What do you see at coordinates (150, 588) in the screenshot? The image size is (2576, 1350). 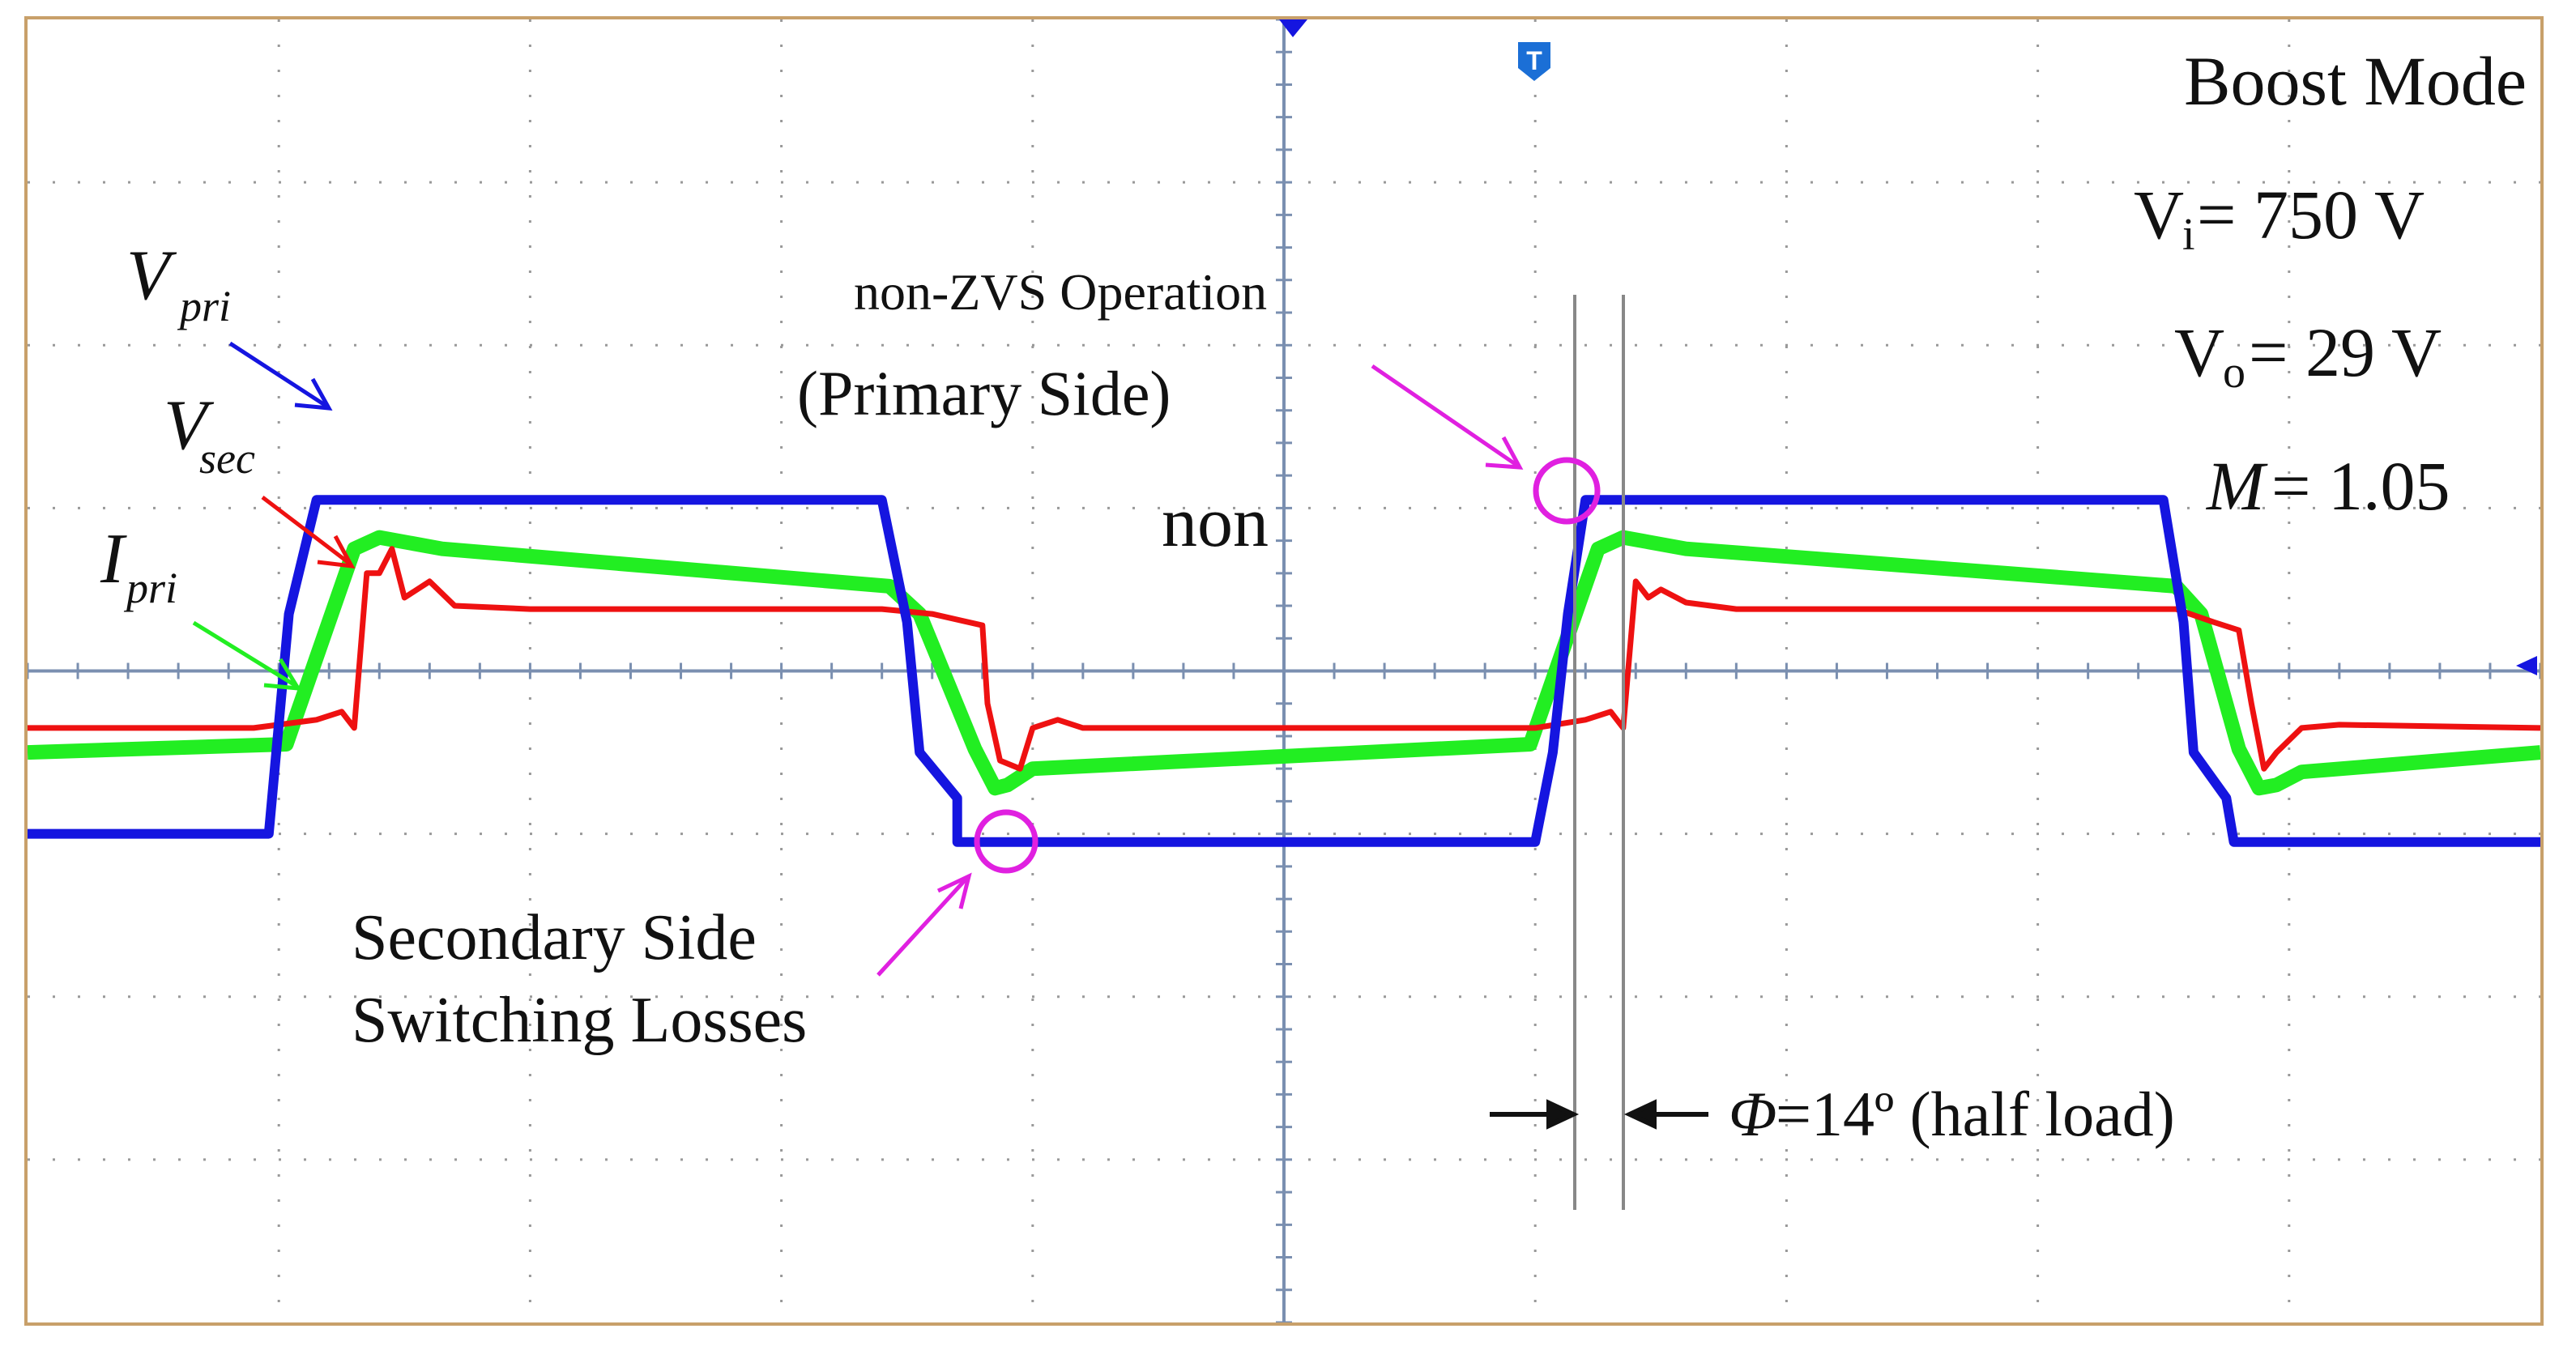 I see `ipri-label-sub: pri` at bounding box center [150, 588].